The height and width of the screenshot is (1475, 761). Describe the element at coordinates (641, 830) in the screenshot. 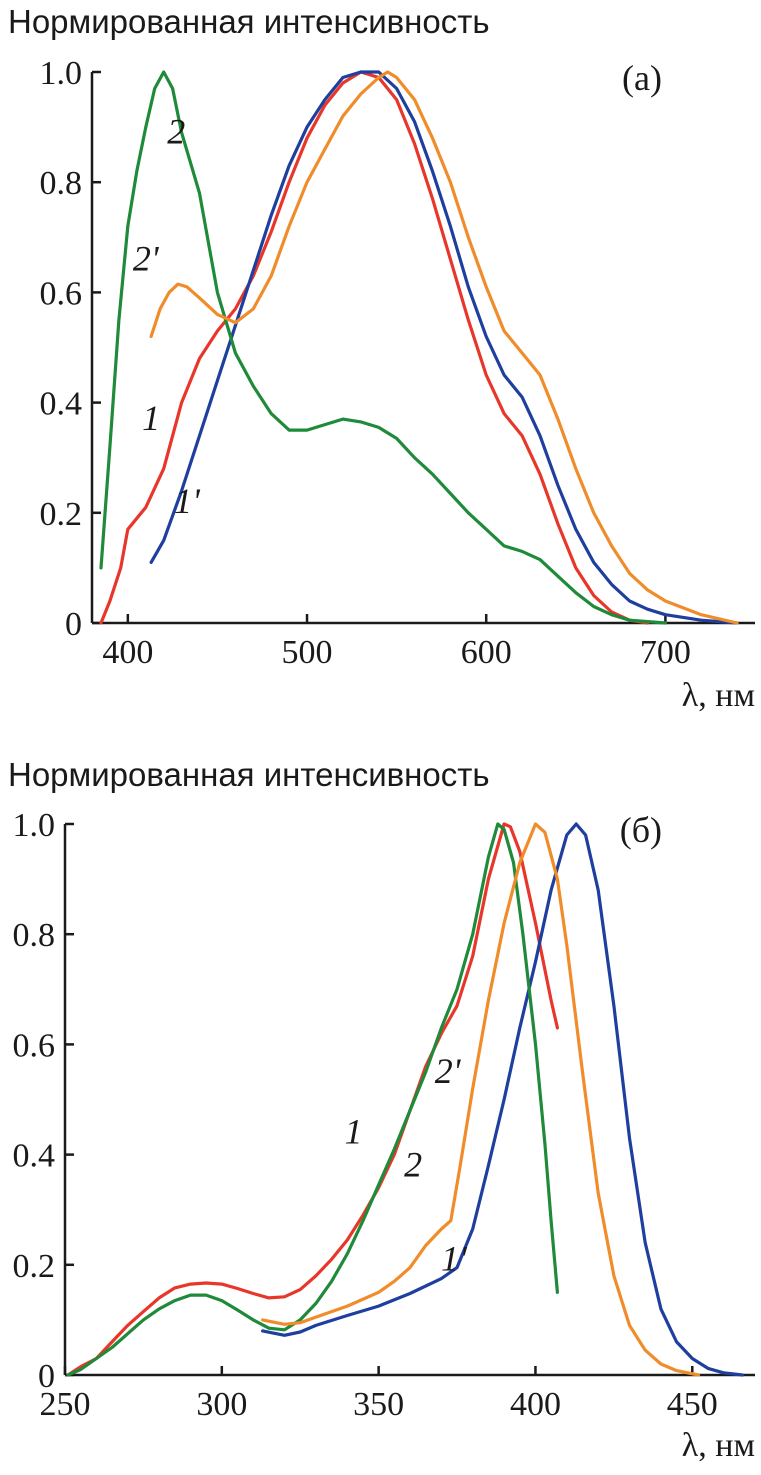

I see `panel-label: (б)` at that location.